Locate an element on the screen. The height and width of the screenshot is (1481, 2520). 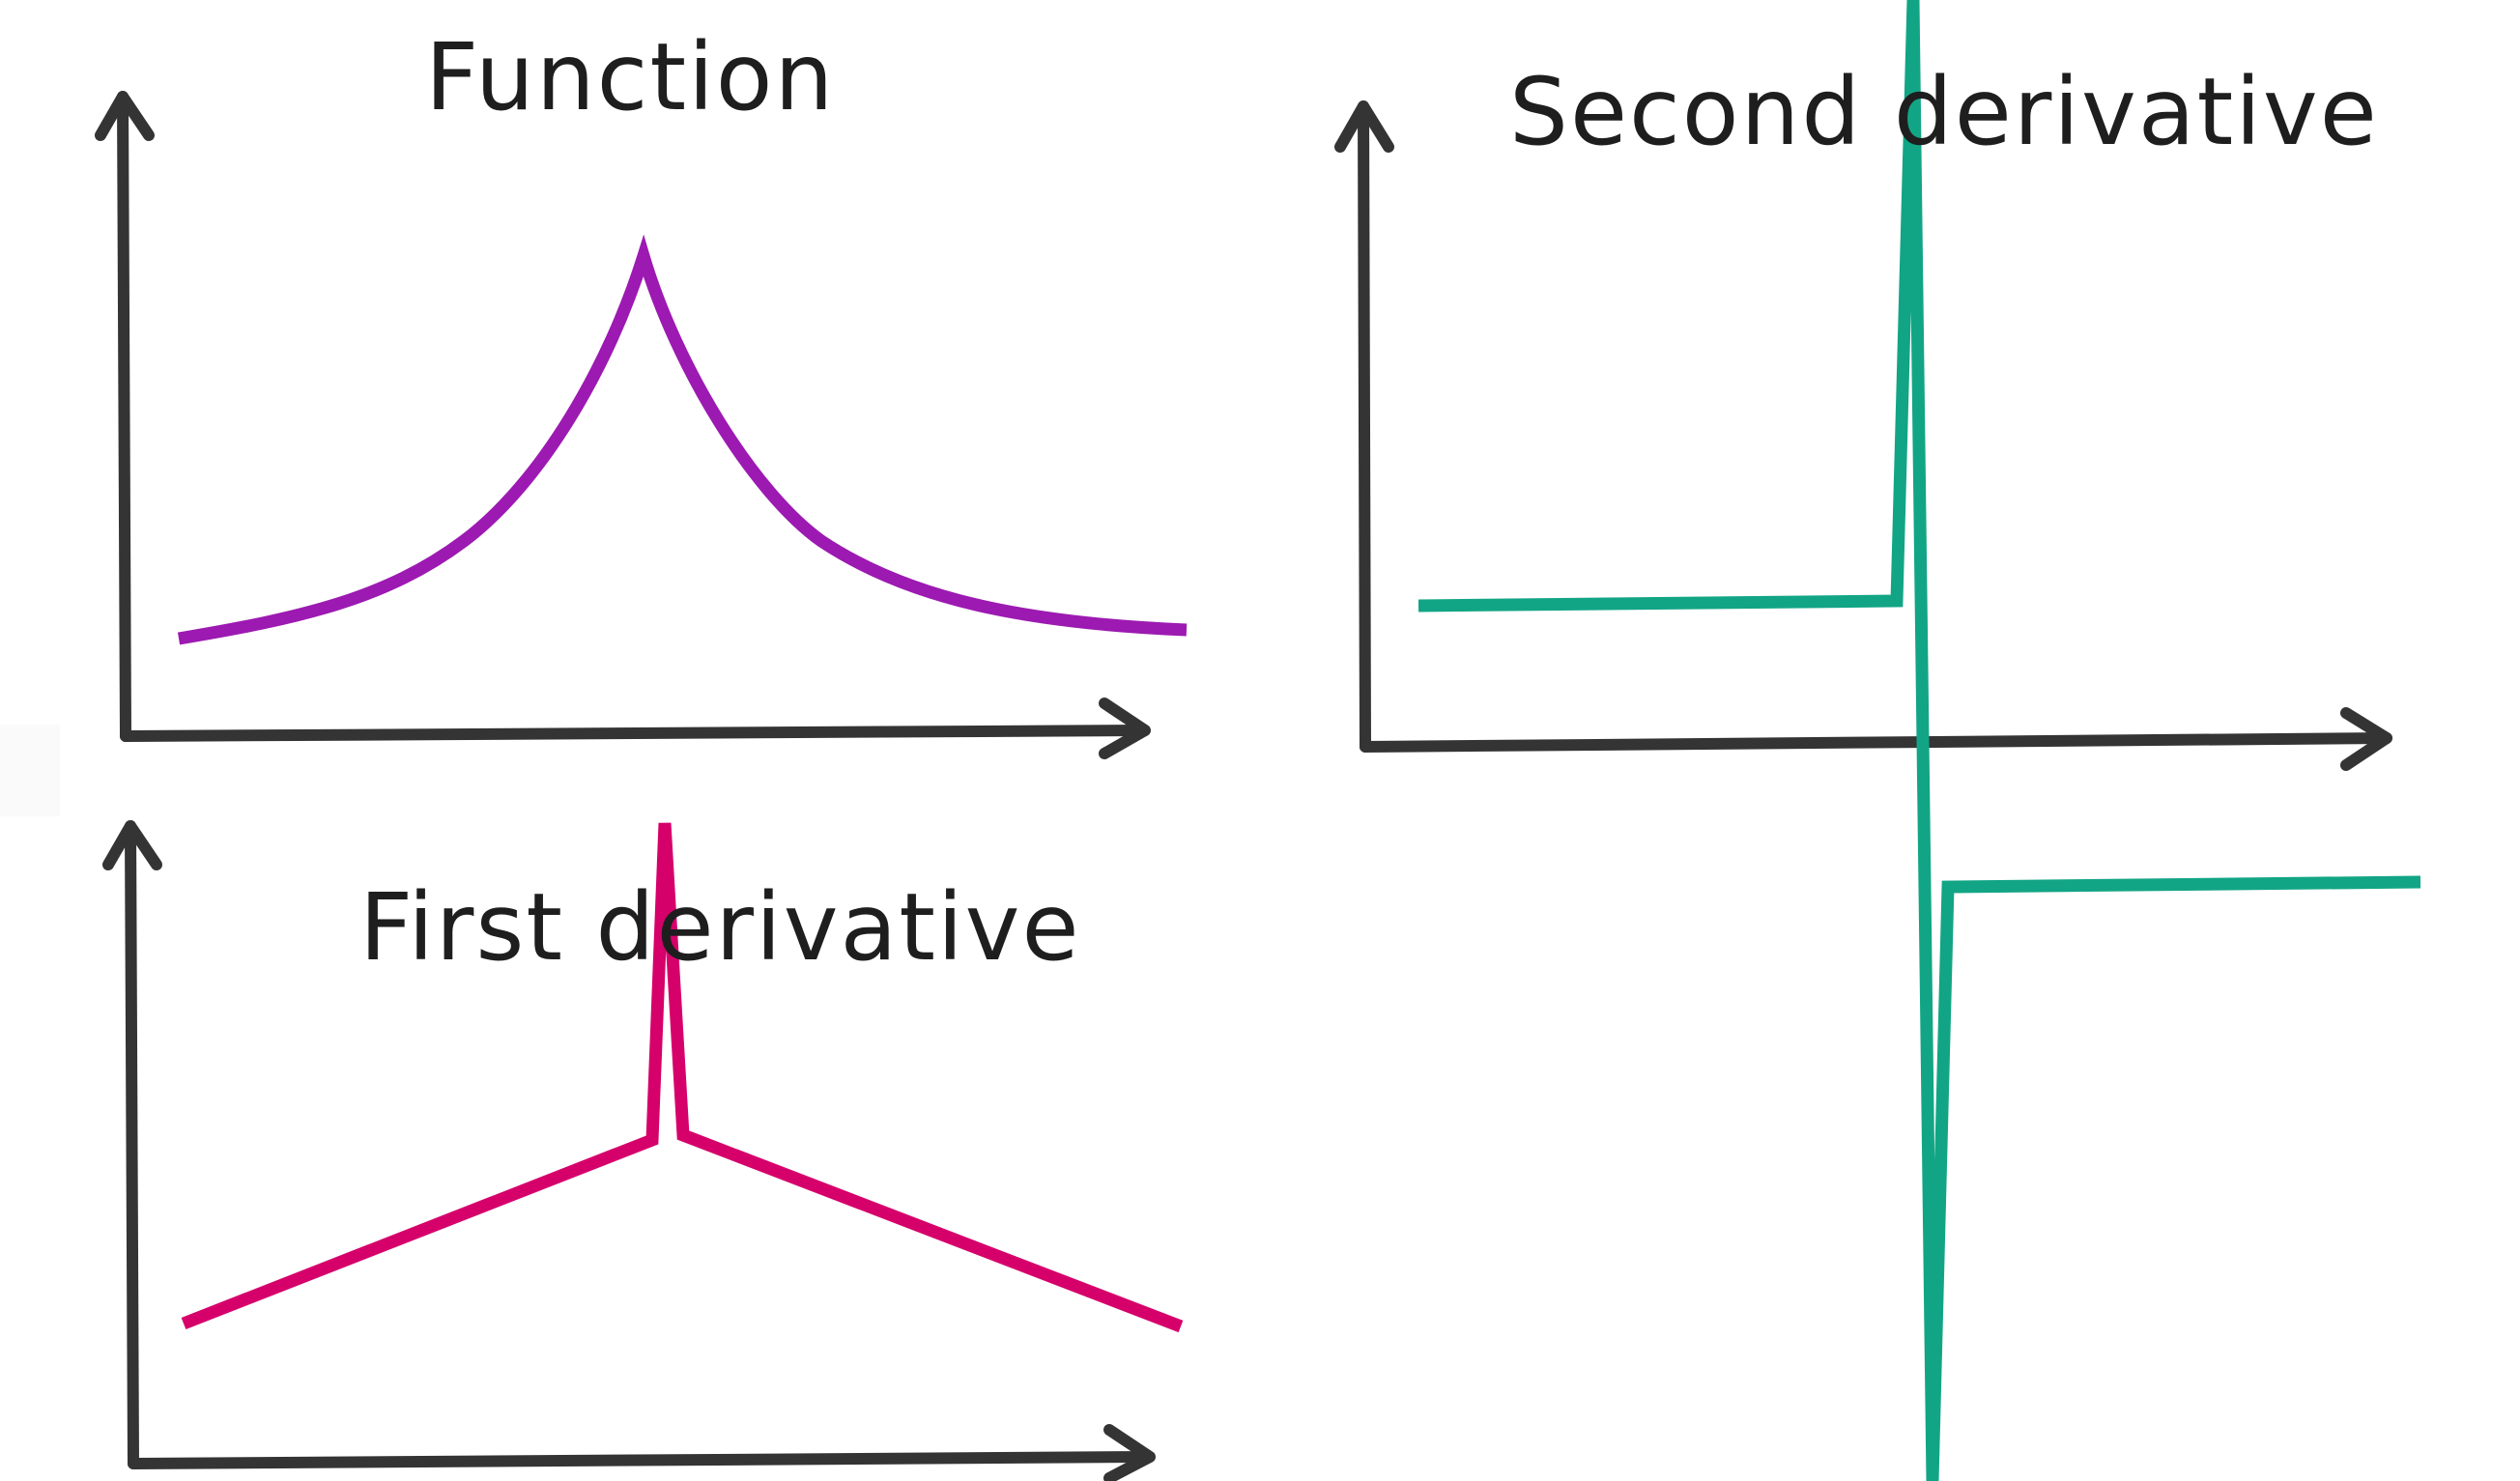
second-derivative-x-axis is located at coordinates (1876, 742).